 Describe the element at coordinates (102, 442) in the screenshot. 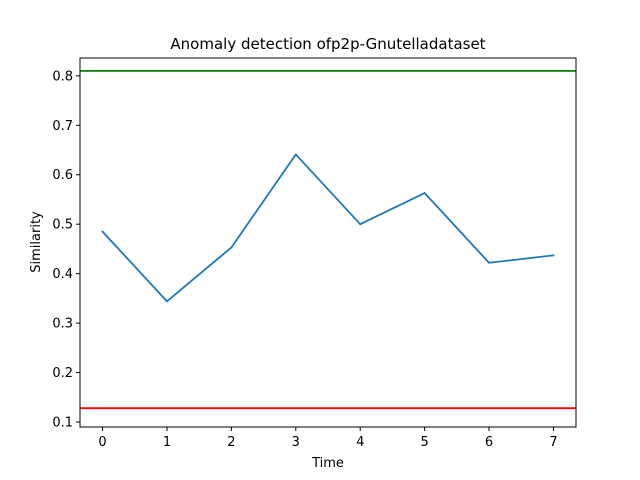

I see `x-tick-label: 0` at that location.